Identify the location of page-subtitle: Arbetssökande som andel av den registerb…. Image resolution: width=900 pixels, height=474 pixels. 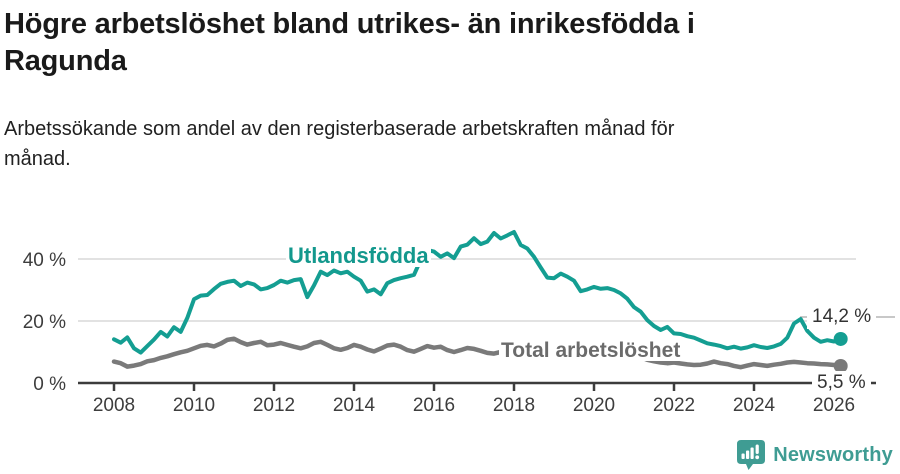
(339, 144).